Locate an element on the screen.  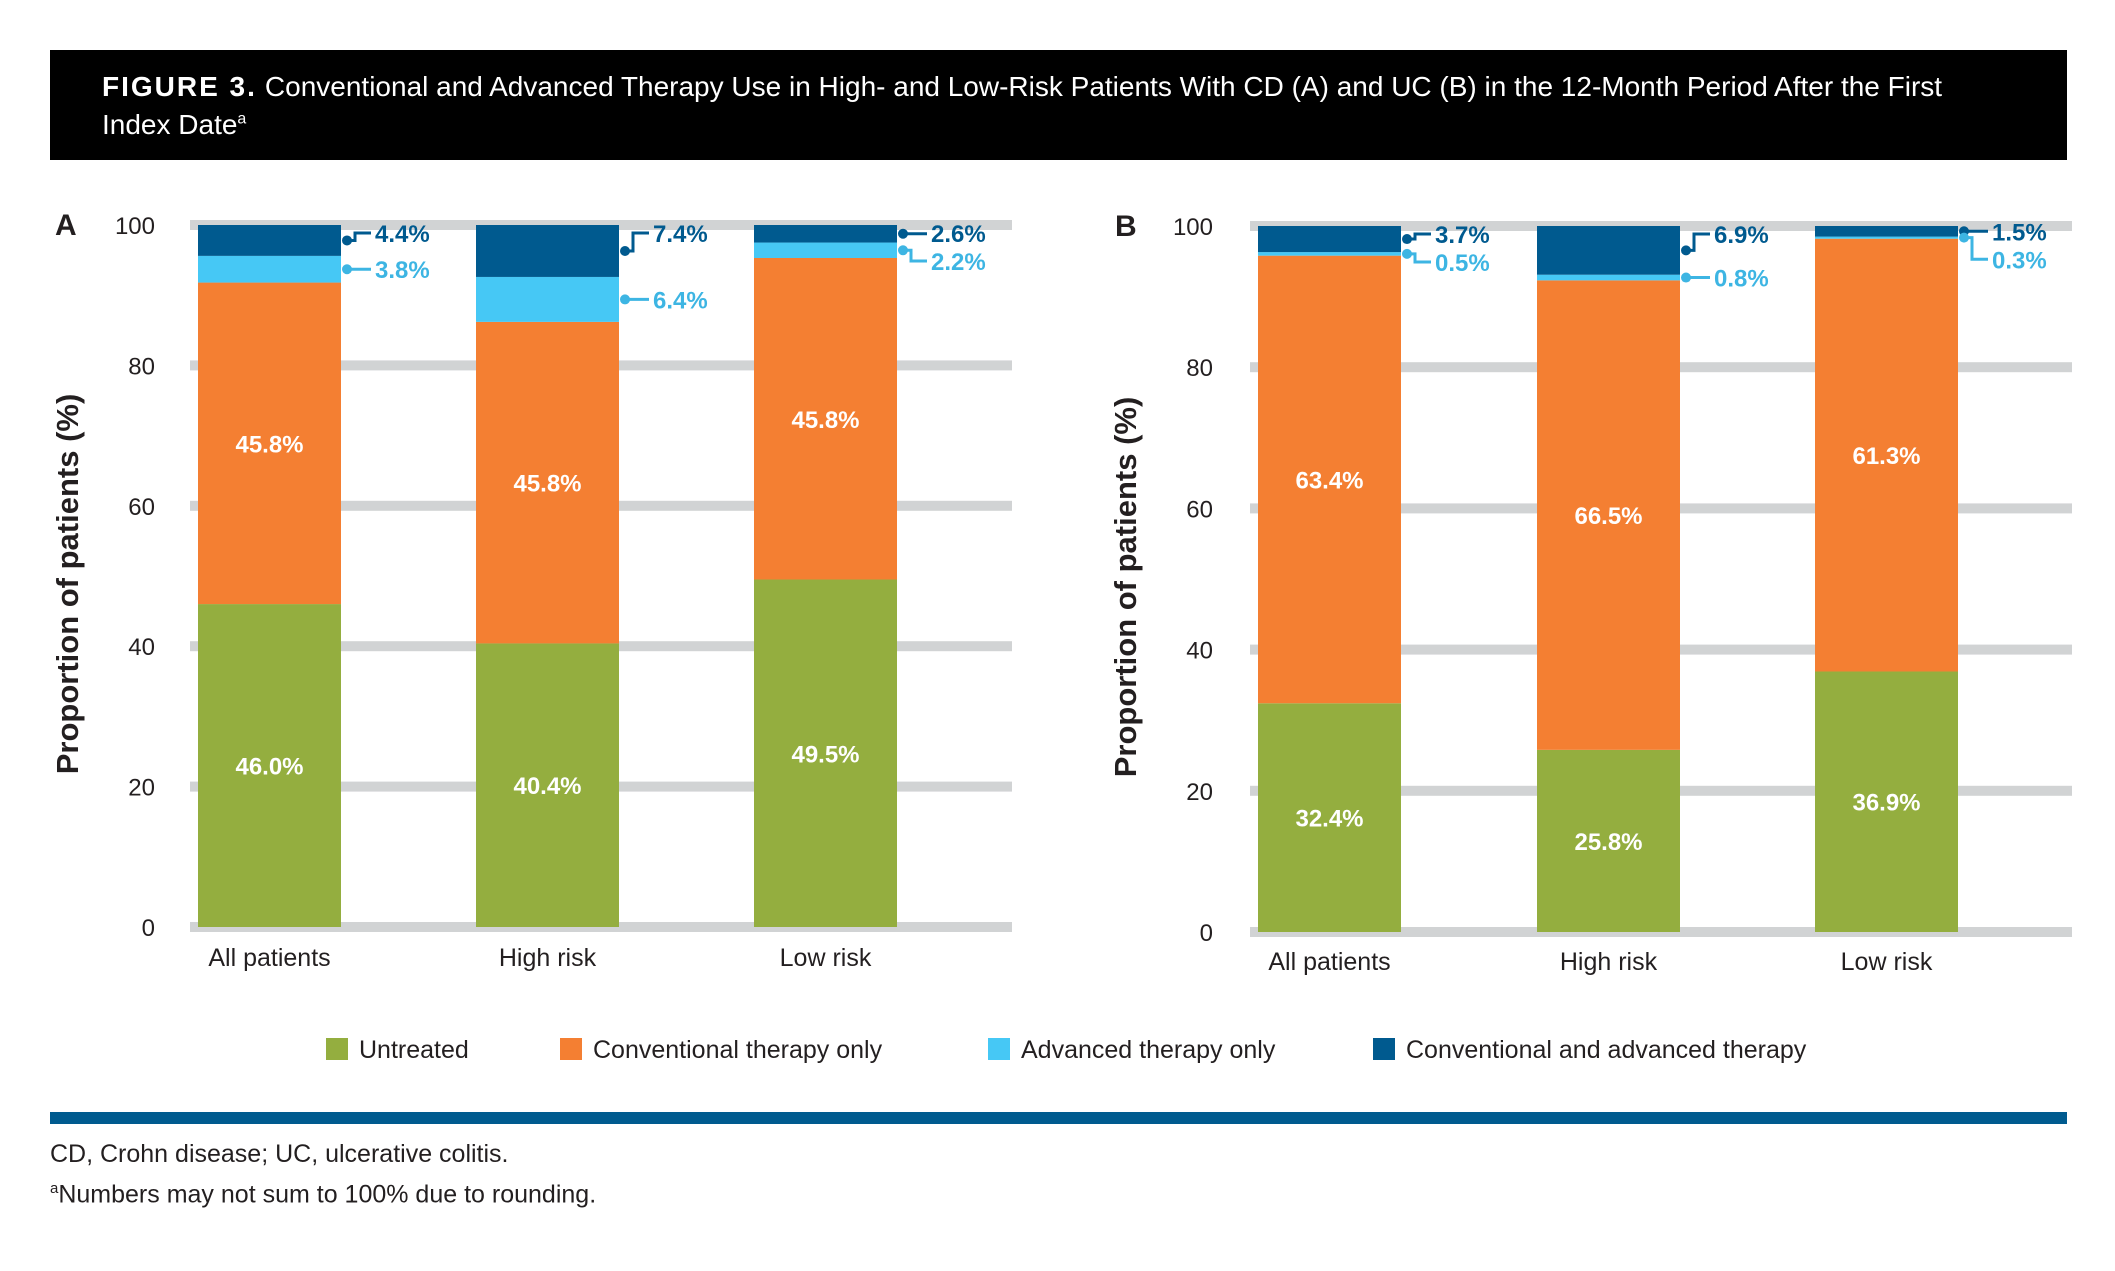
panel-a-bar-high-risk-both is located at coordinates (547, 251).